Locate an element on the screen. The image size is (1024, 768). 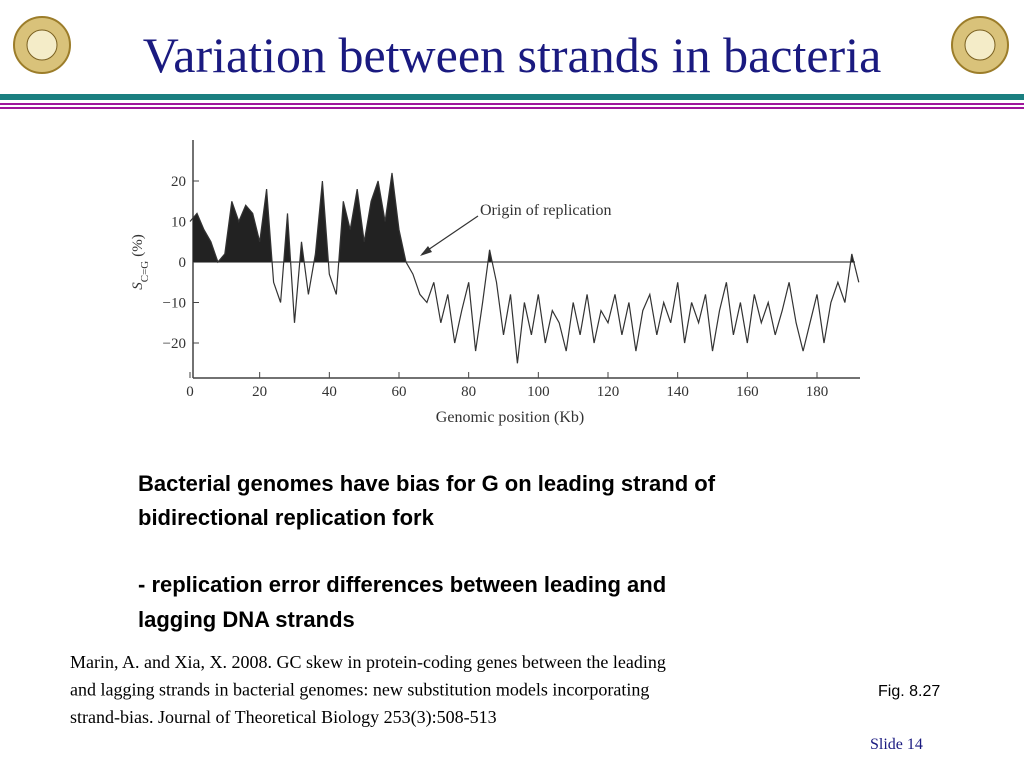
x-tick-label: 120 is located at coordinates (608, 392).